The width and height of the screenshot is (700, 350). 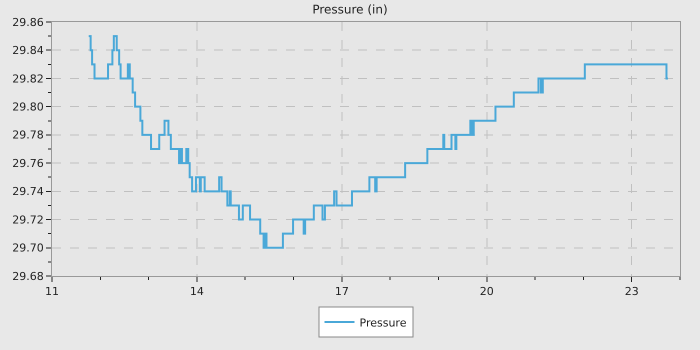 I want to click on x-tick-label: 23, so click(x=631, y=291).